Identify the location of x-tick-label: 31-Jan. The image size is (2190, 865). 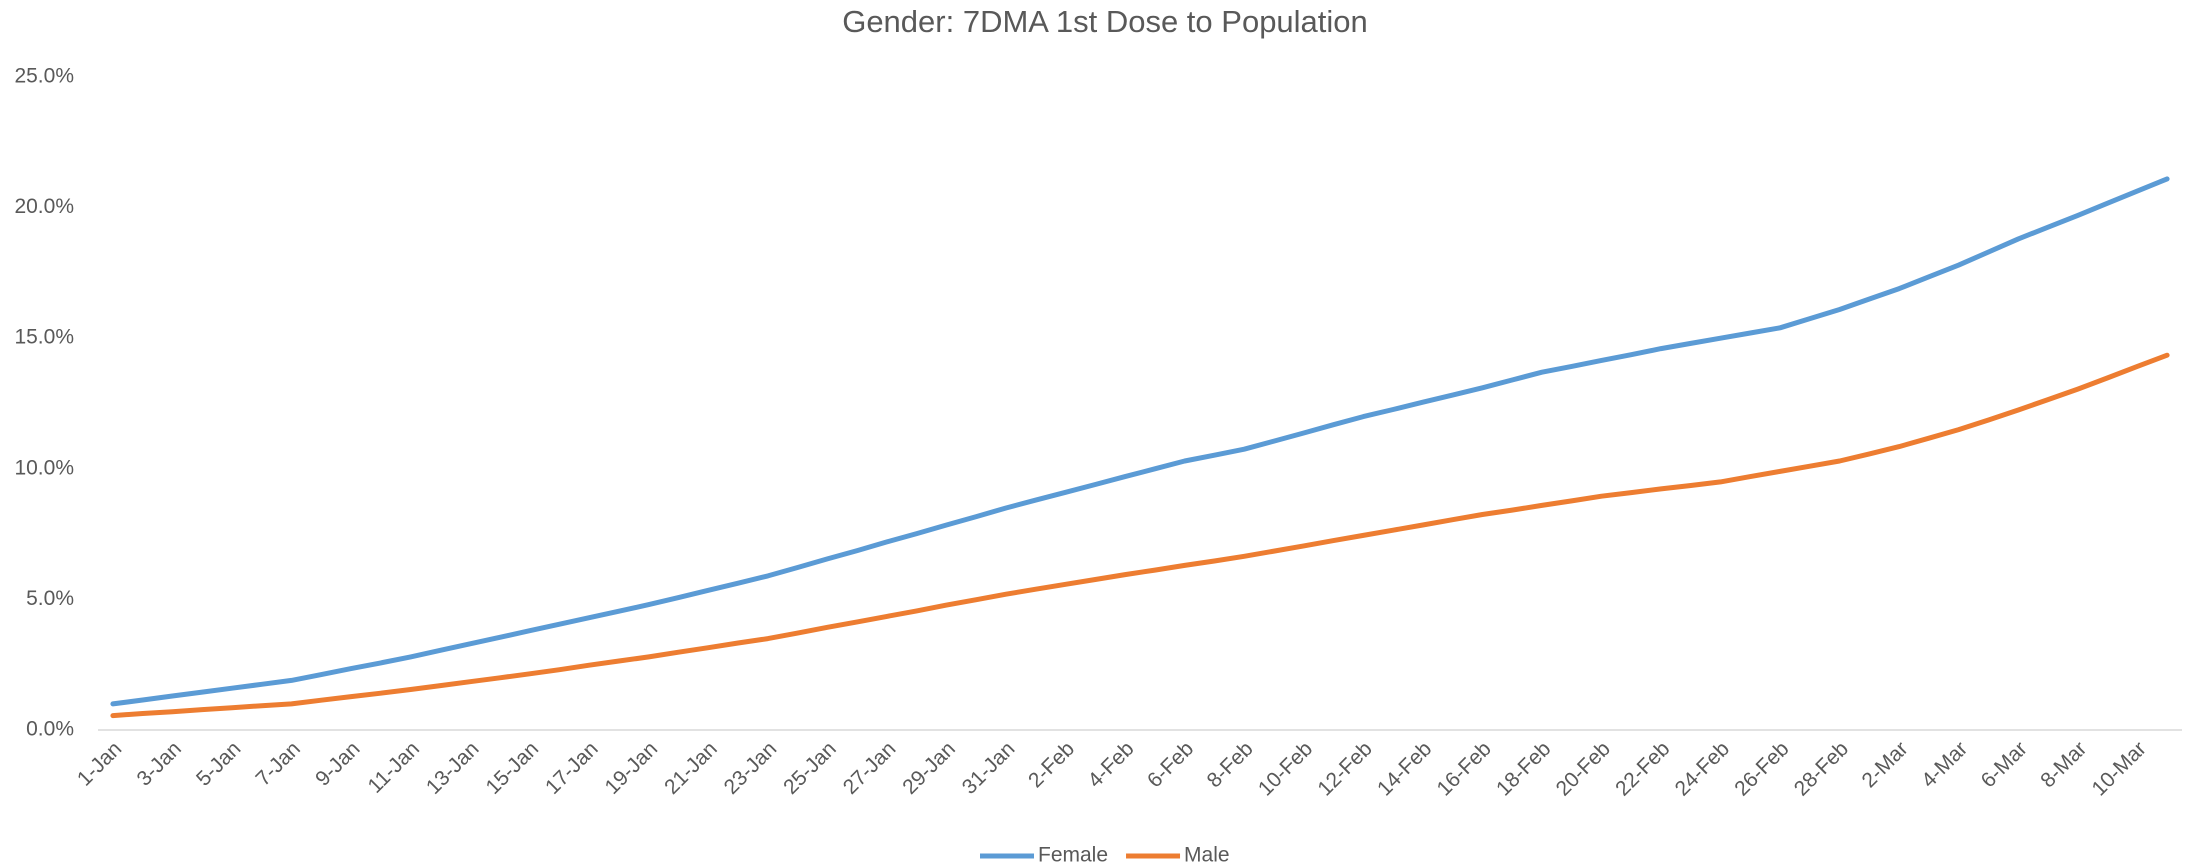
(989, 768).